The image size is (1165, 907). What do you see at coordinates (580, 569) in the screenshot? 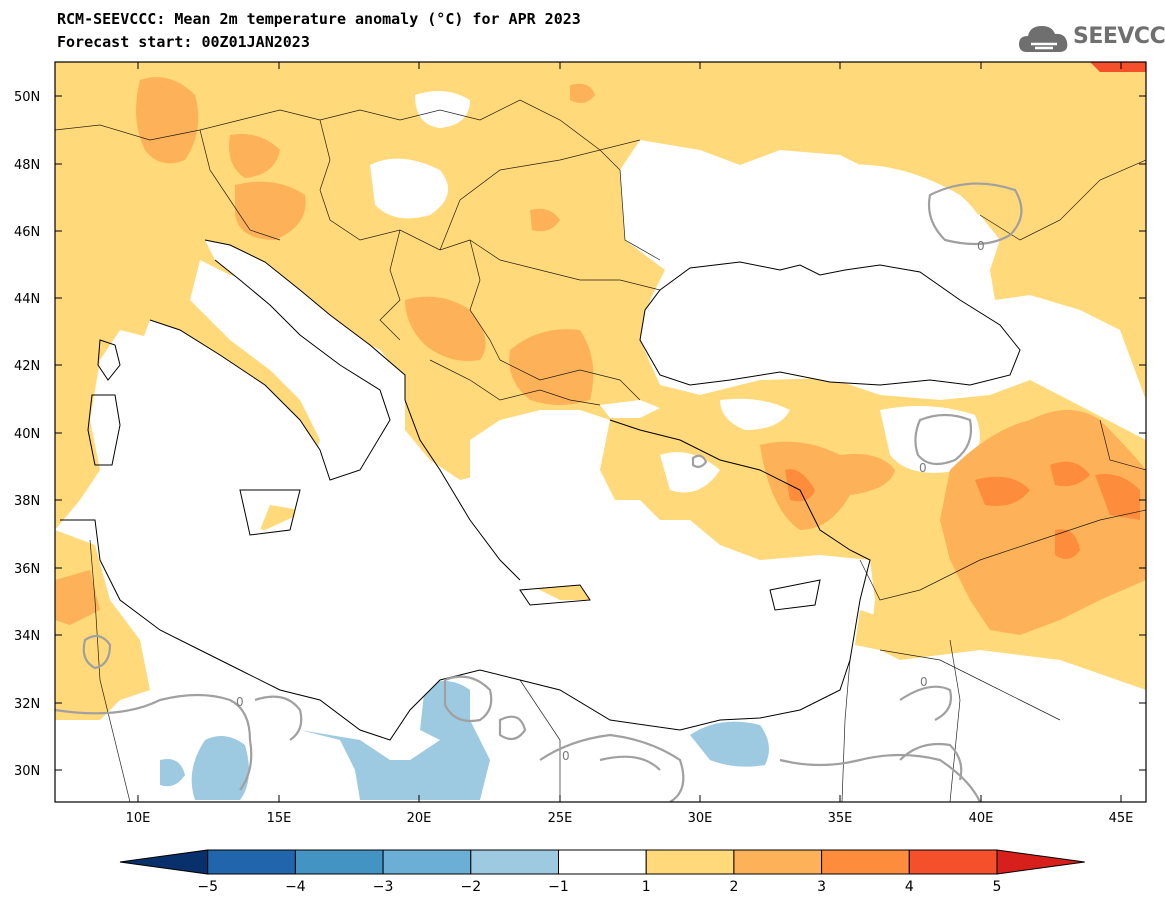
I see `lat-tick: 36N` at bounding box center [580, 569].